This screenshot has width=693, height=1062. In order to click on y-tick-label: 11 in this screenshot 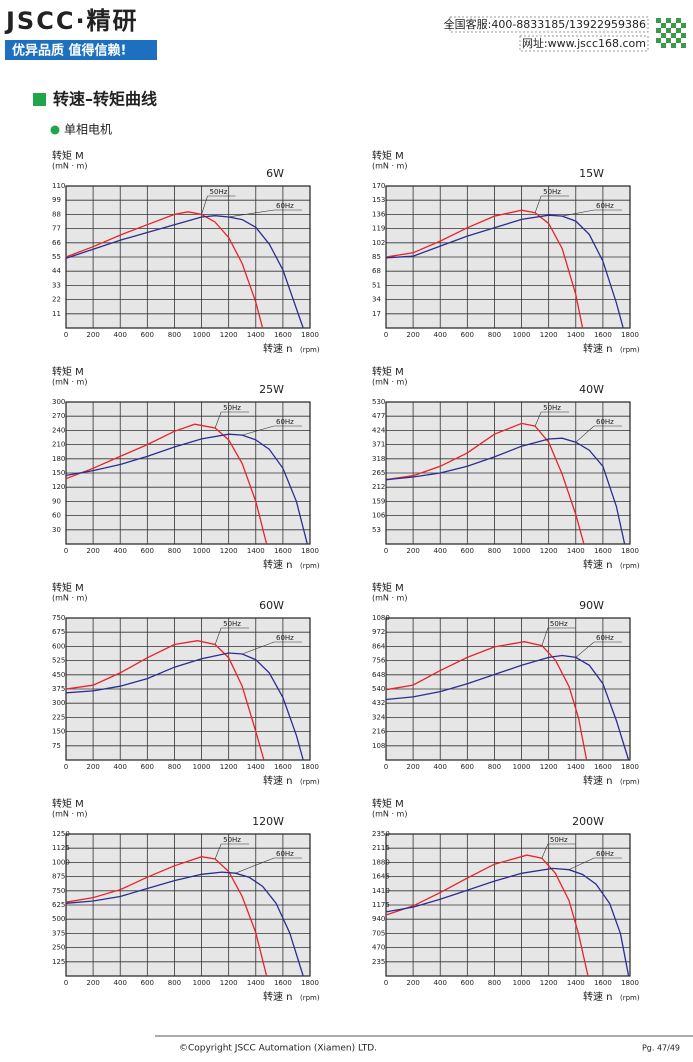, I will do `click(56, 314)`.